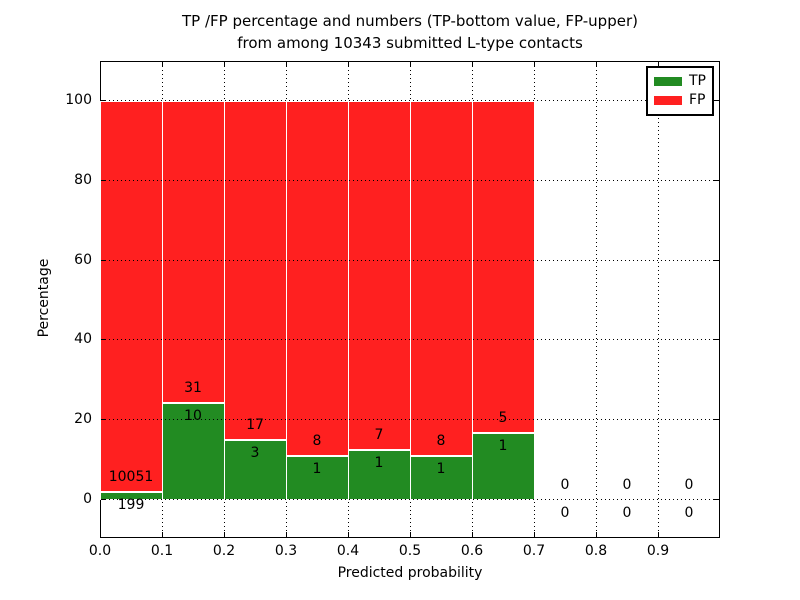 The image size is (800, 600). What do you see at coordinates (193, 416) in the screenshot?
I see `tp-count-label: 10` at bounding box center [193, 416].